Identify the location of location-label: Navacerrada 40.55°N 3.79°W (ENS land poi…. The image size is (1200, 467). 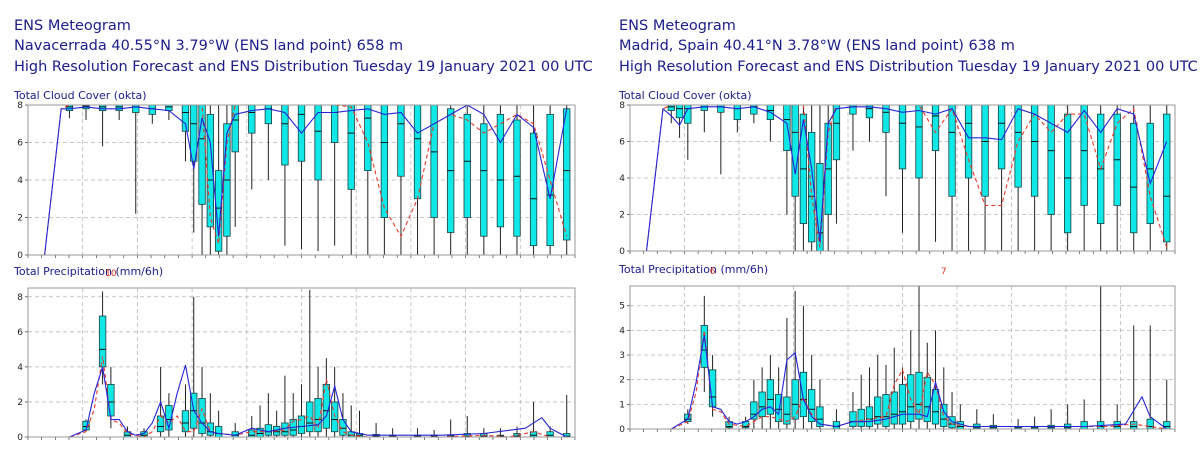
(209, 46).